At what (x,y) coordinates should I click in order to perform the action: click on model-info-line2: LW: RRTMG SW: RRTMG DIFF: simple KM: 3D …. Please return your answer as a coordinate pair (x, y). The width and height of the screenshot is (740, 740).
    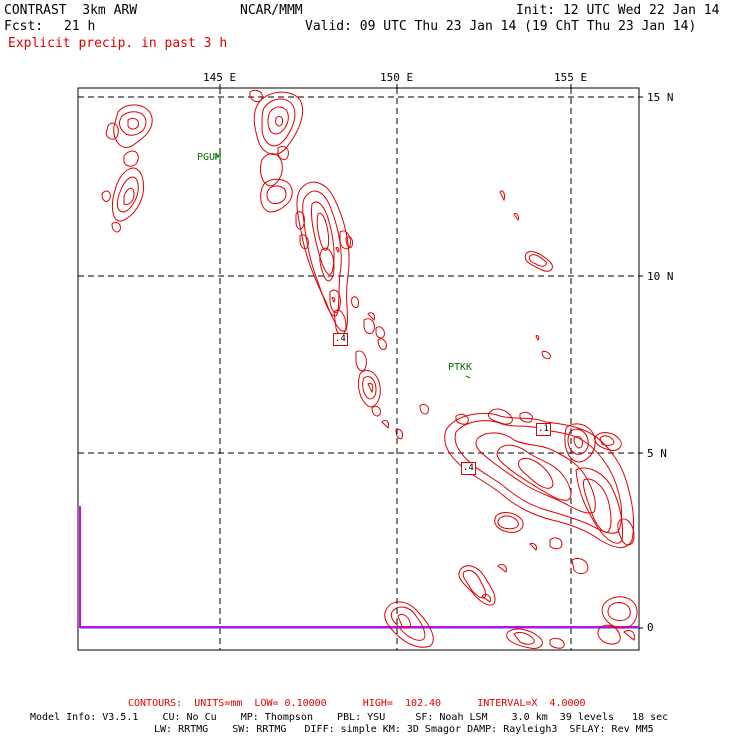
    Looking at the image, I should click on (404, 729).